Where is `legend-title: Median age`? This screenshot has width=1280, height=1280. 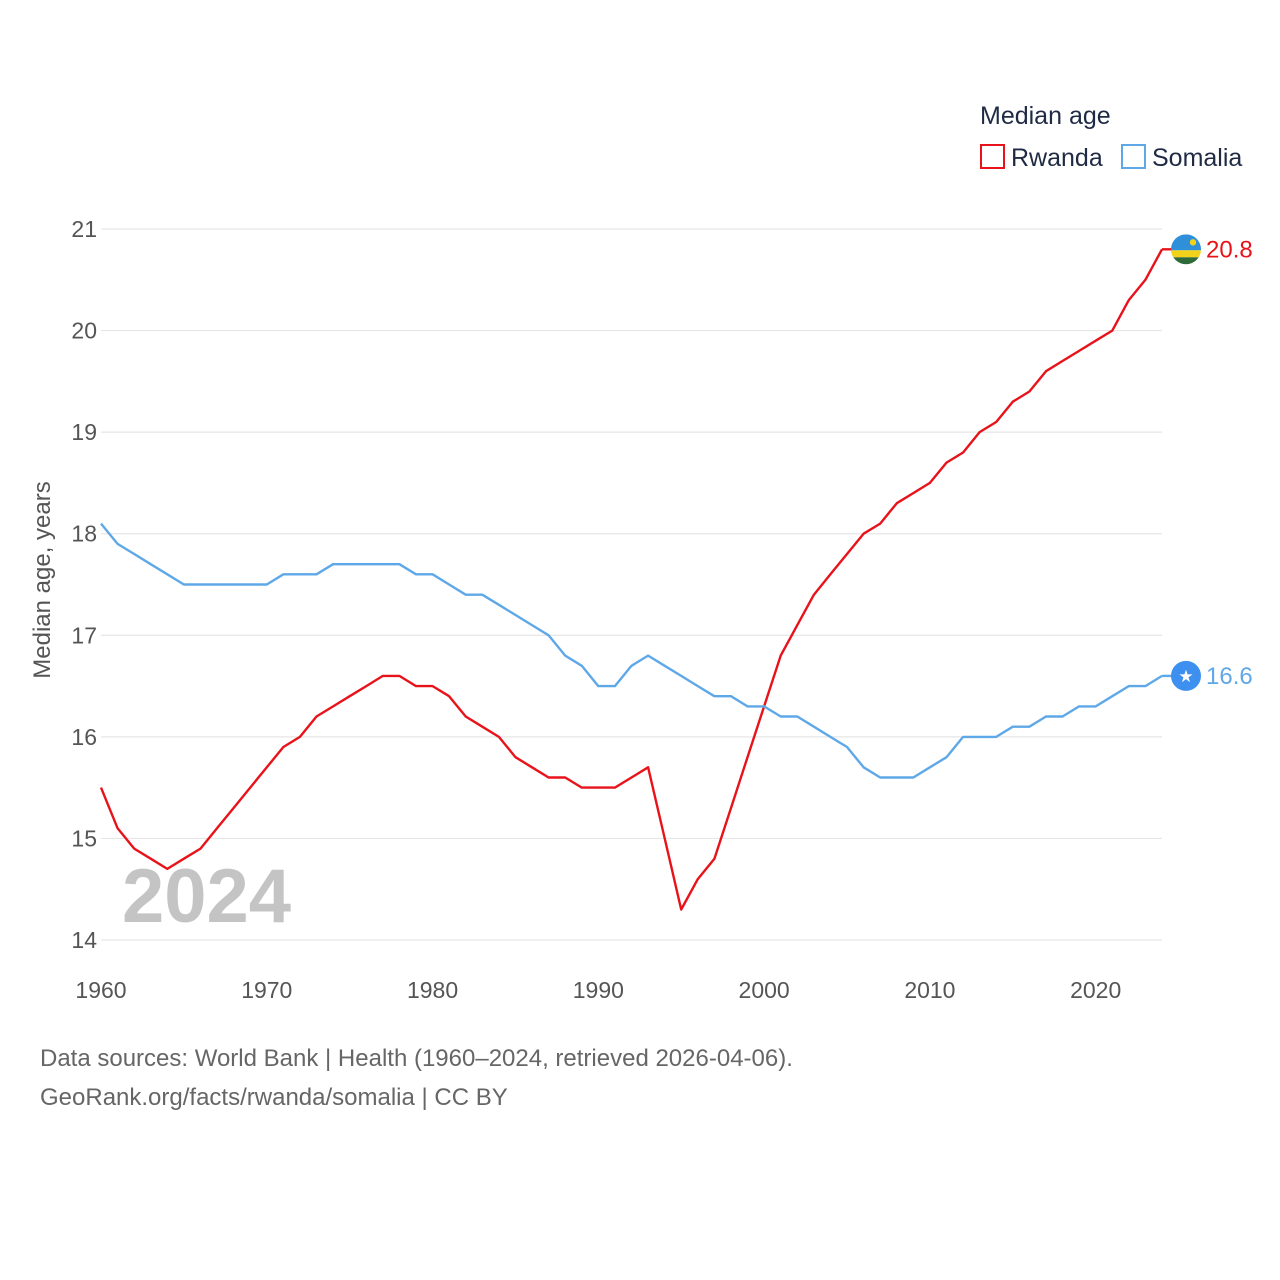
legend-title: Median age is located at coordinates (1045, 116).